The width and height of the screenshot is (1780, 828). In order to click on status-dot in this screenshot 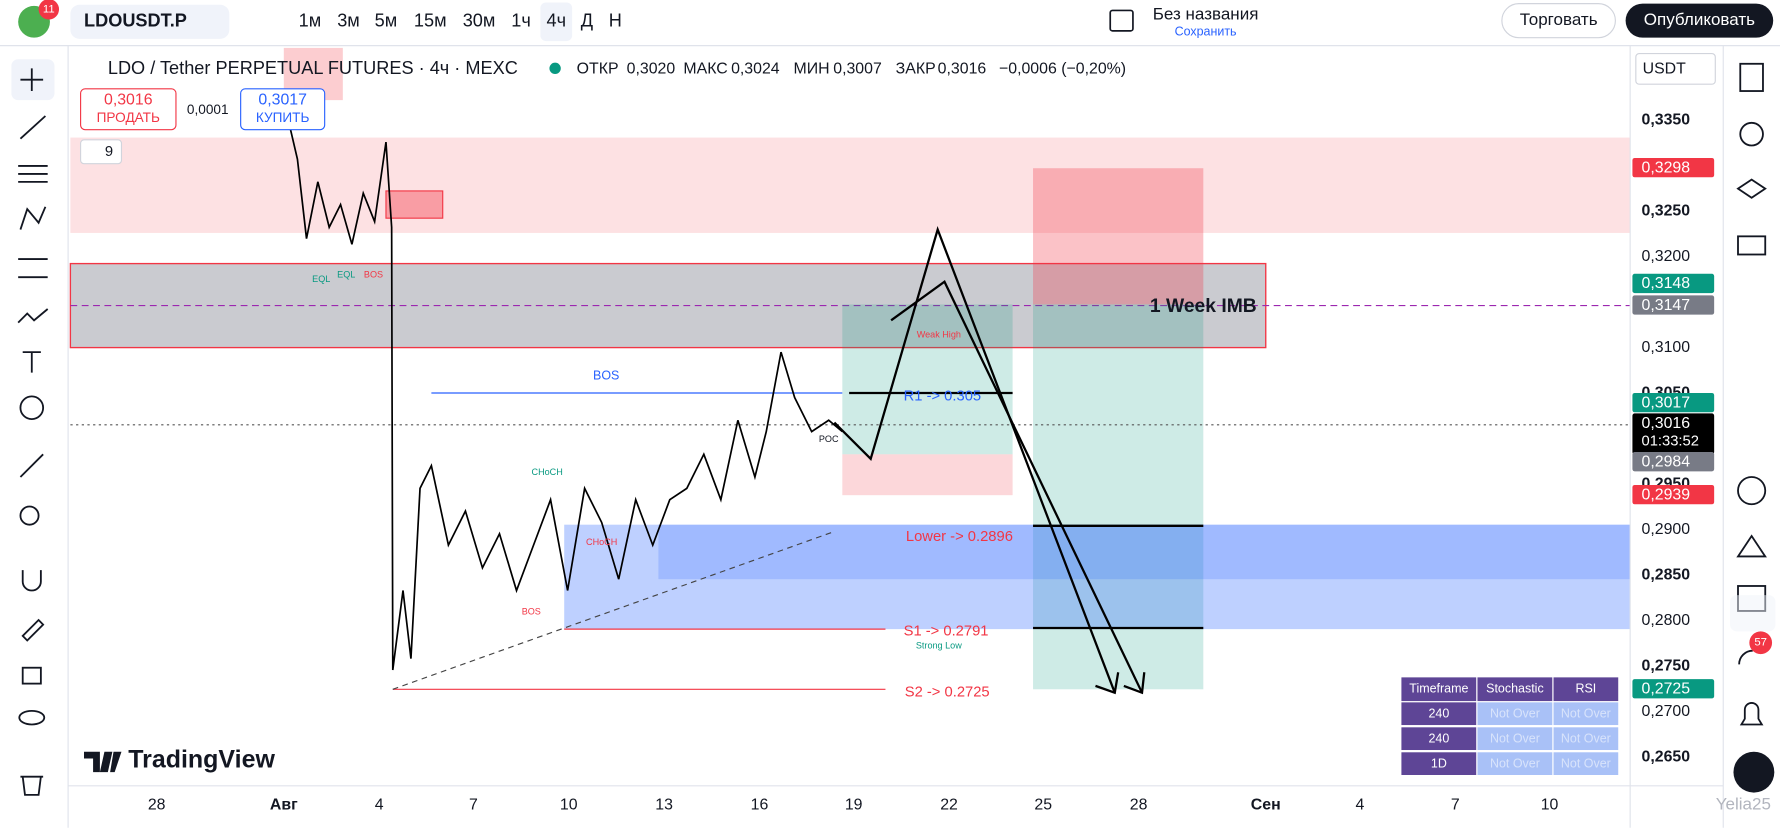, I will do `click(555, 68)`.